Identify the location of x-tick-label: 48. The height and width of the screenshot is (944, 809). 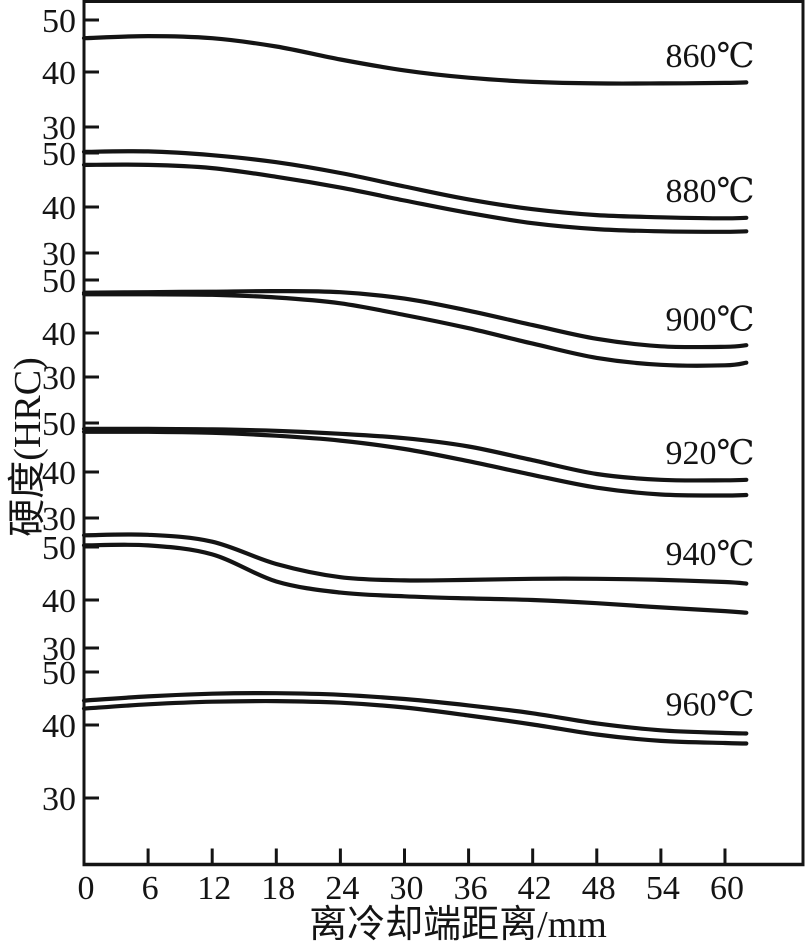
(599, 888).